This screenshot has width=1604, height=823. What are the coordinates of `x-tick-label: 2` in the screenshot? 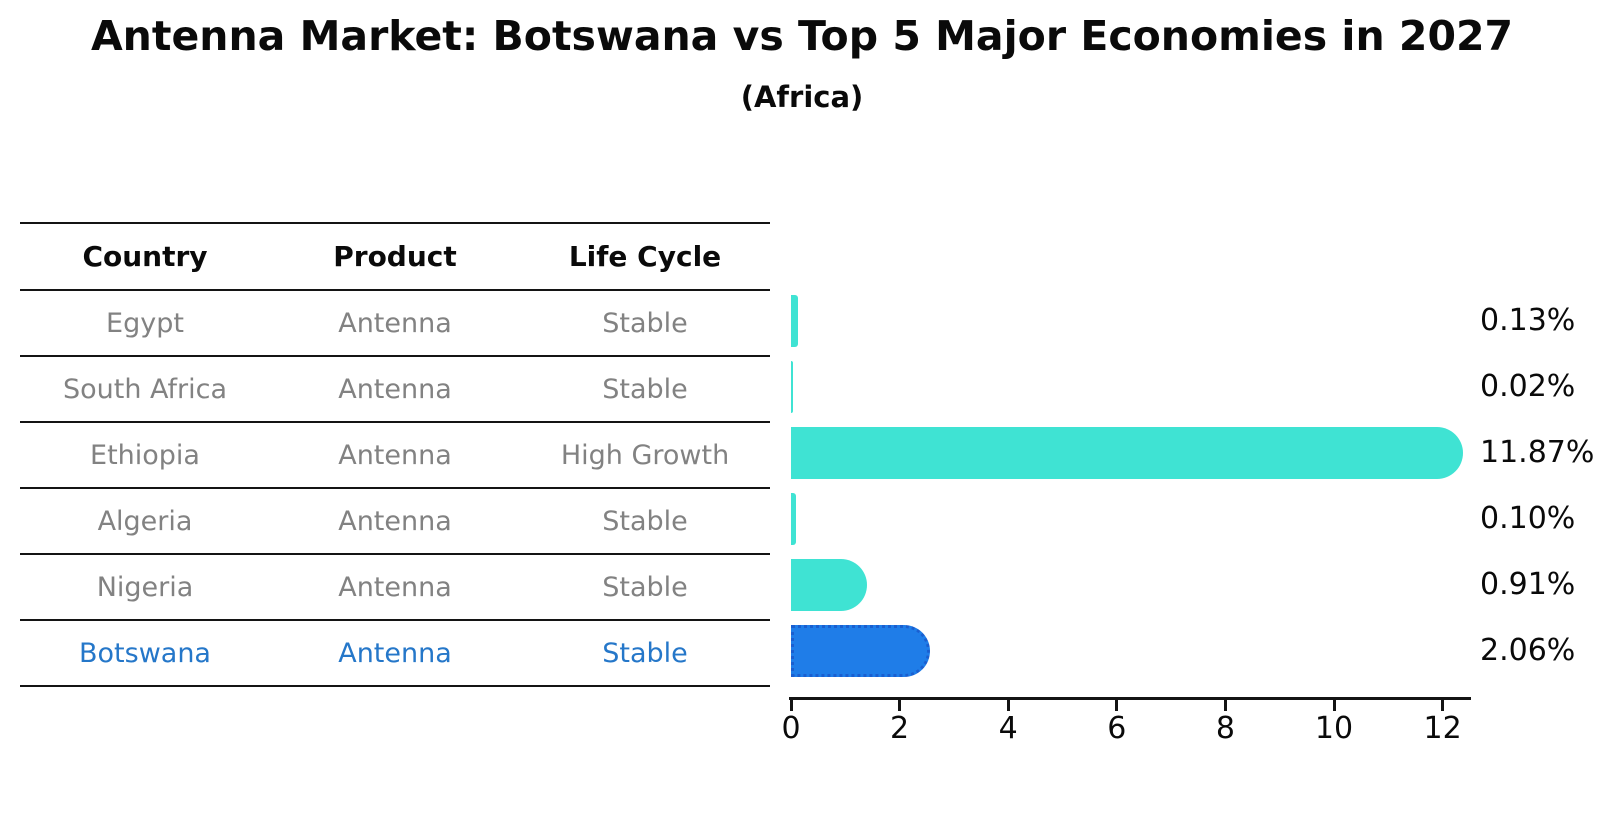 It's located at (900, 728).